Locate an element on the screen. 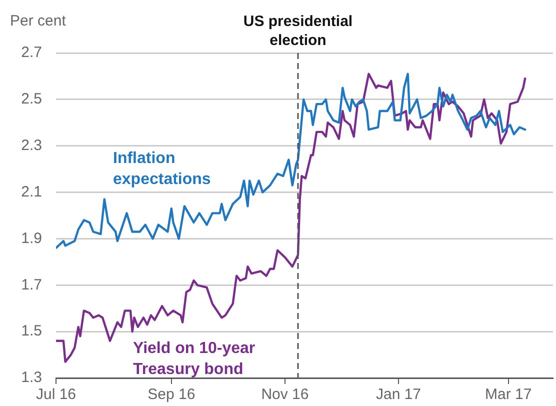  y-tick-label: 2.7 is located at coordinates (31, 53).